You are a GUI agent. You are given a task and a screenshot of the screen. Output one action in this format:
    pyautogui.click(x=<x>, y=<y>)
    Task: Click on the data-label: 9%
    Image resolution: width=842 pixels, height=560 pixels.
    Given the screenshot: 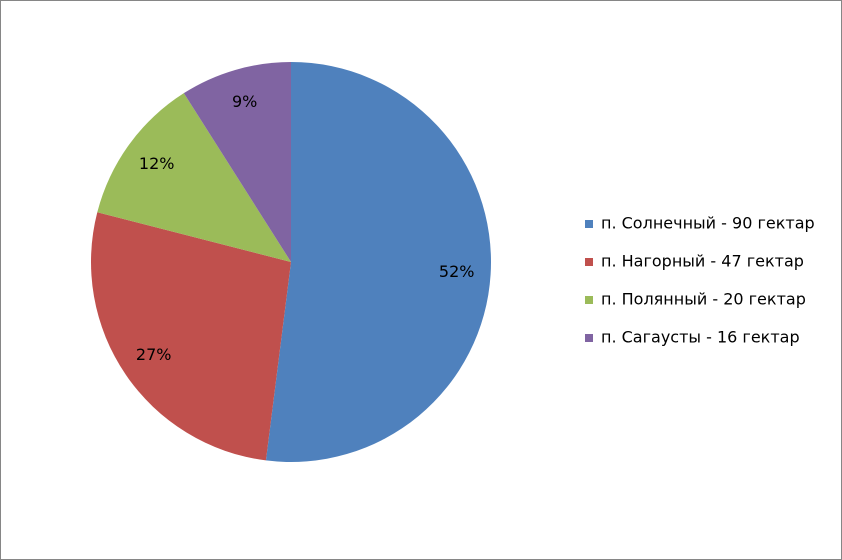 What is the action you would take?
    pyautogui.click(x=244, y=101)
    